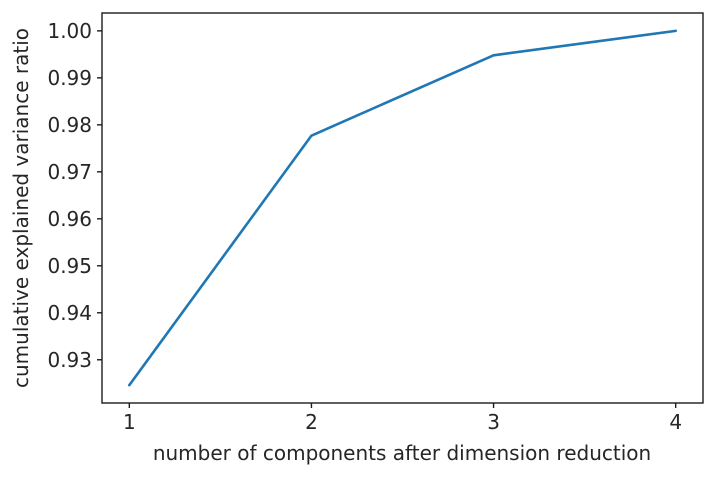 The image size is (717, 478). I want to click on y-tick-label: 0.98, so click(69, 125).